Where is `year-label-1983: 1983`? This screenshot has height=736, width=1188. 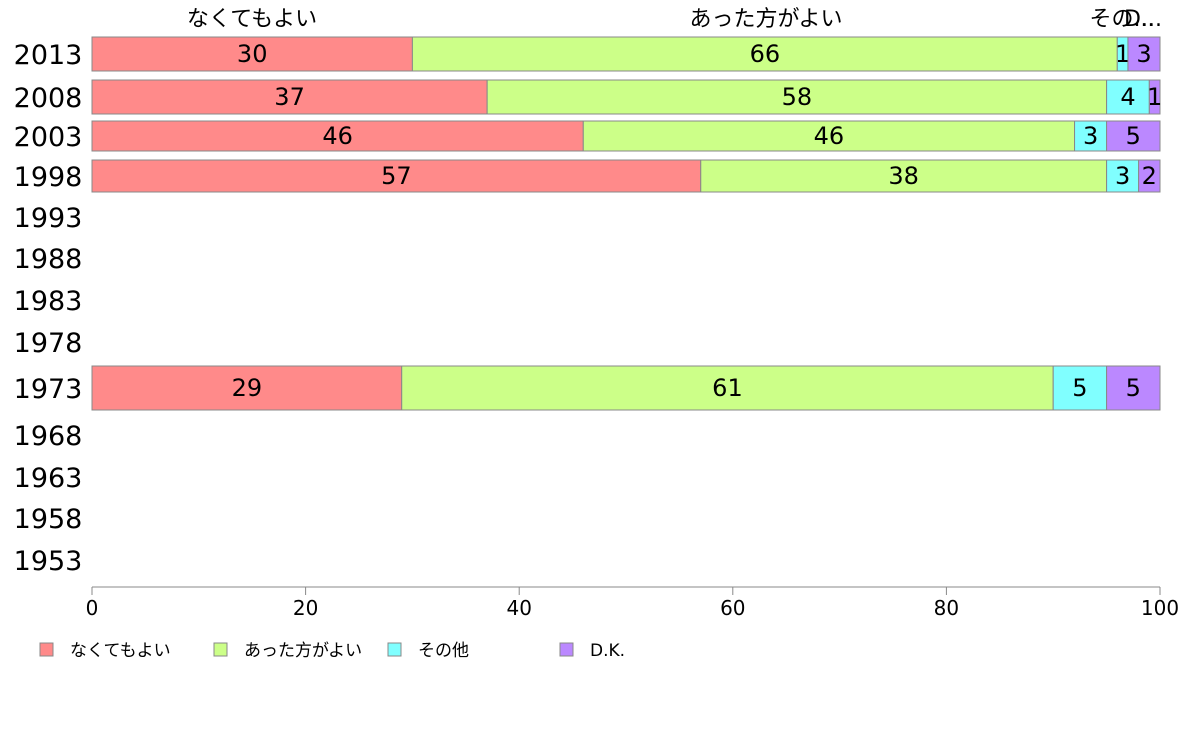
year-label-1983: 1983 is located at coordinates (48, 301).